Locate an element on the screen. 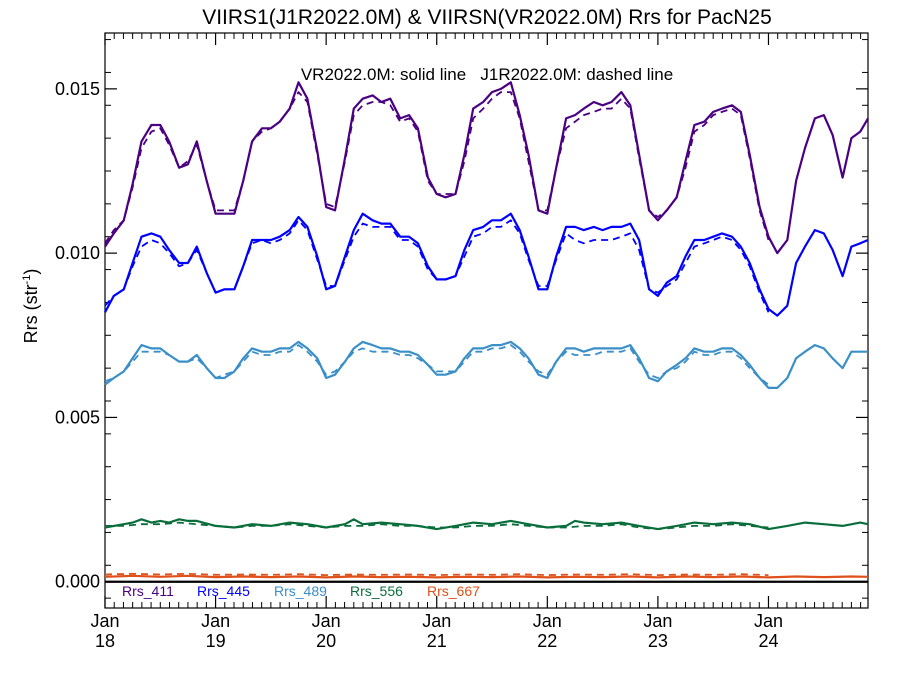 This screenshot has width=900, height=675. y-tick-label: 0.005 is located at coordinates (77, 417).